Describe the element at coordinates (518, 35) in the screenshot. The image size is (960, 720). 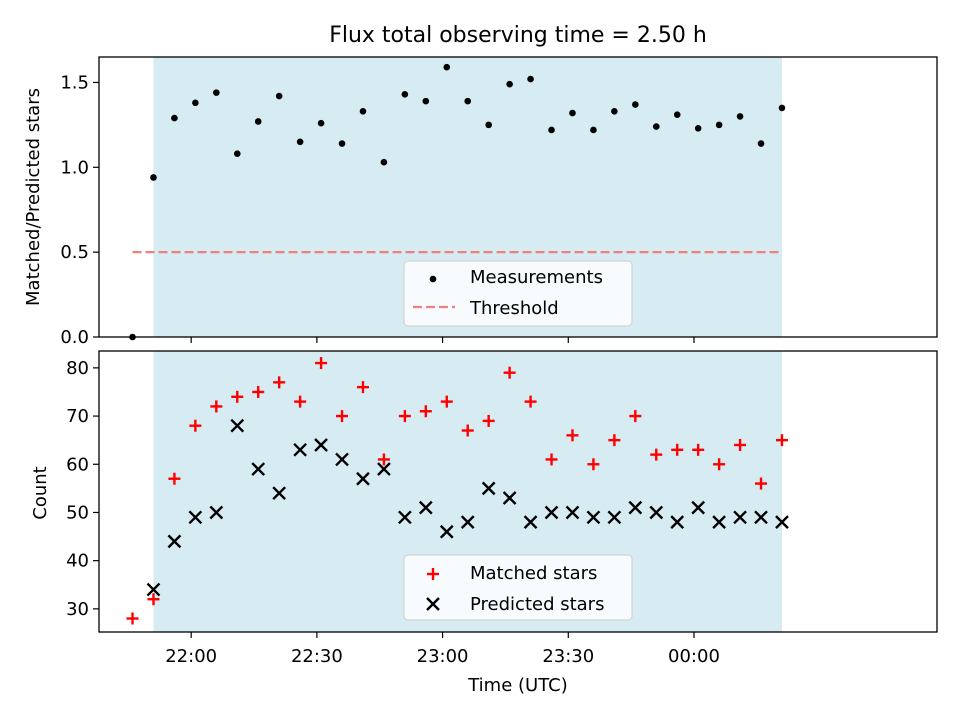
I see `figure-title: Flux total observing time = 2.50 h` at that location.